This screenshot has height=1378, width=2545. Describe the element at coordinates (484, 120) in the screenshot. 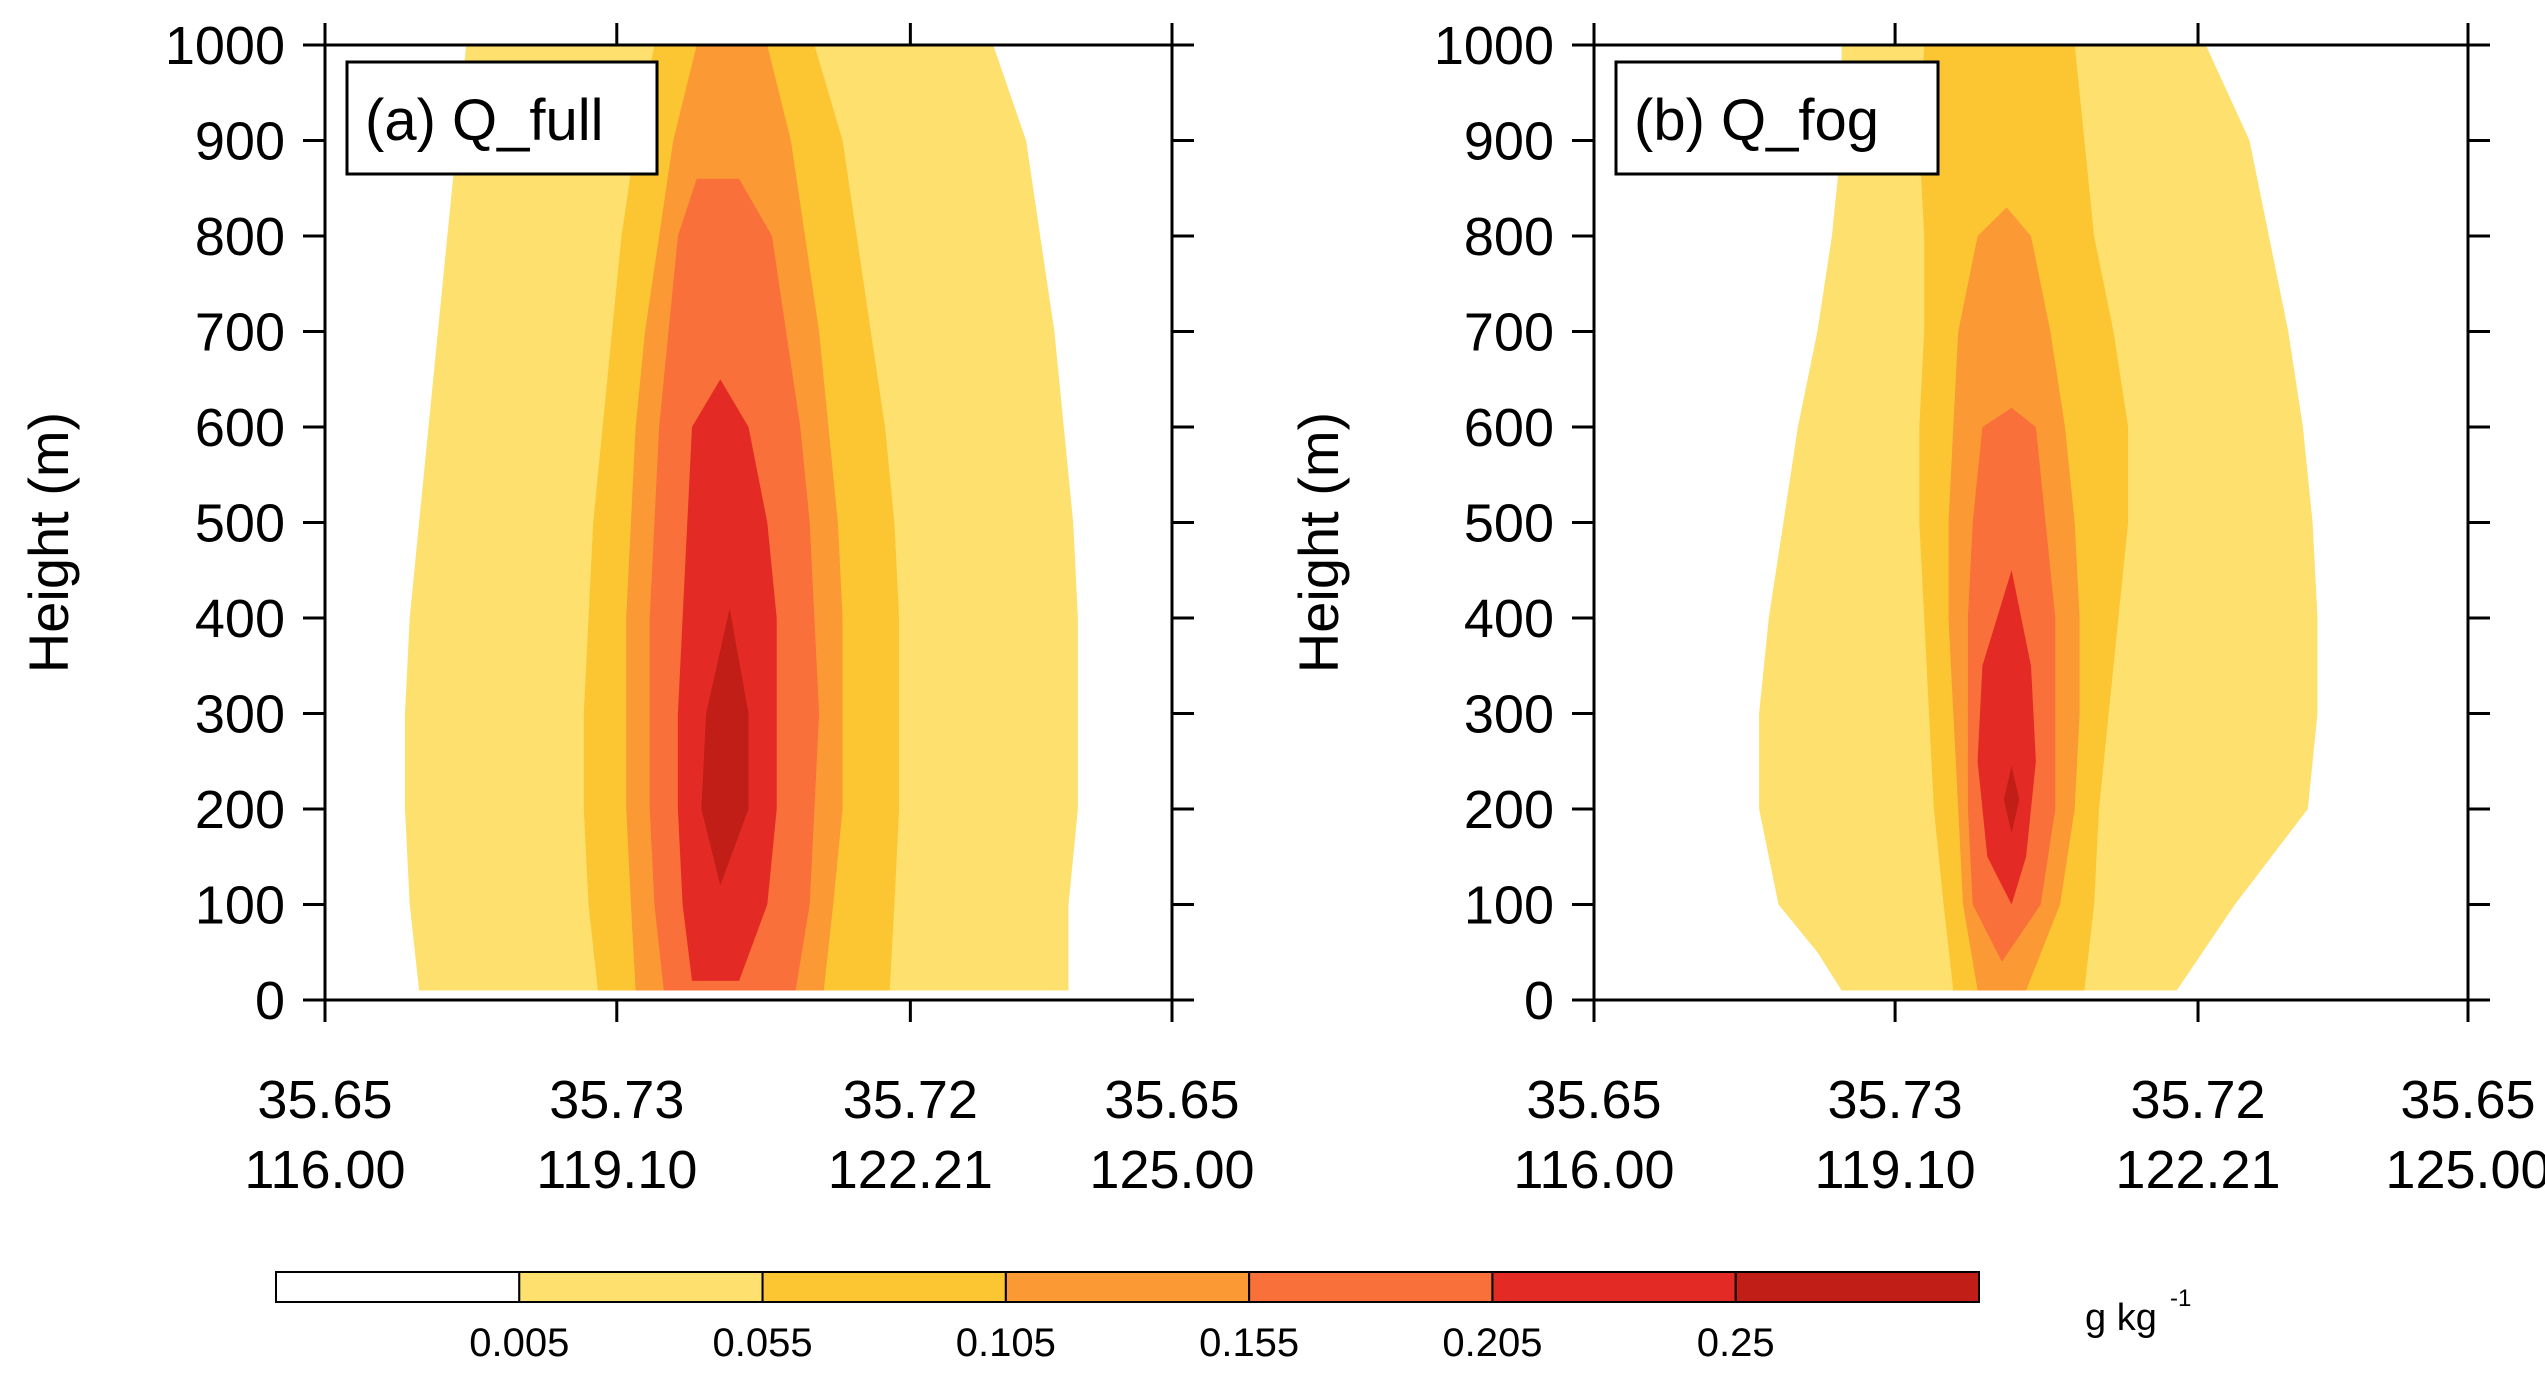

I see `panel-label: (a) Q_full` at that location.